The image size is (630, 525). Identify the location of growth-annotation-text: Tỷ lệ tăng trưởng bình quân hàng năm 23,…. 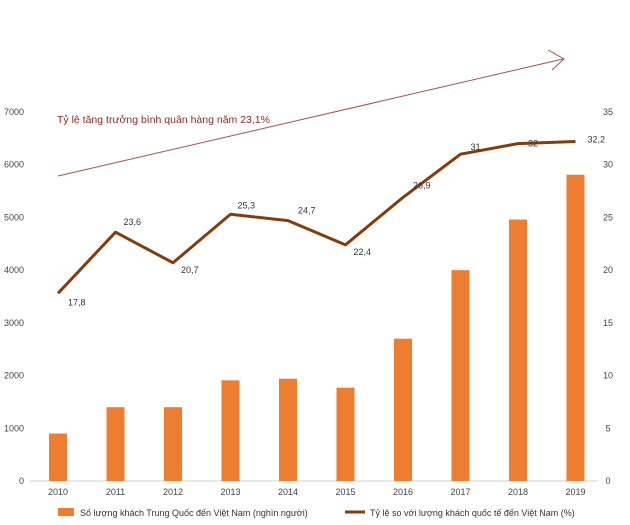
(163, 120).